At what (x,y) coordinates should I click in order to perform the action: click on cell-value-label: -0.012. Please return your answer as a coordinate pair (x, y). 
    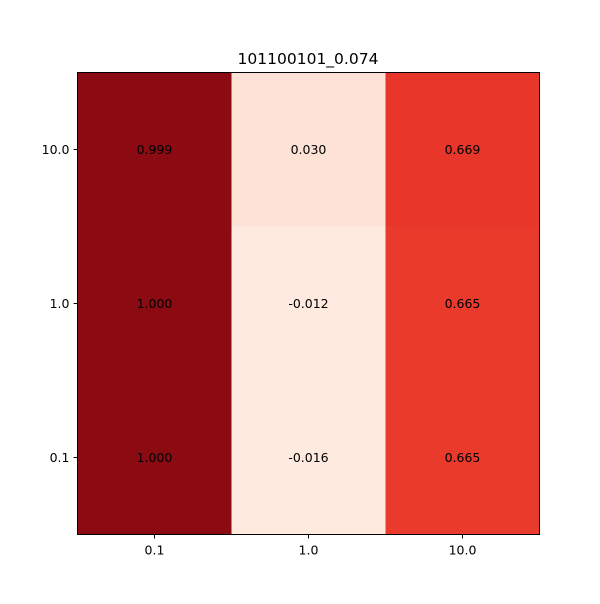
    Looking at the image, I should click on (308, 303).